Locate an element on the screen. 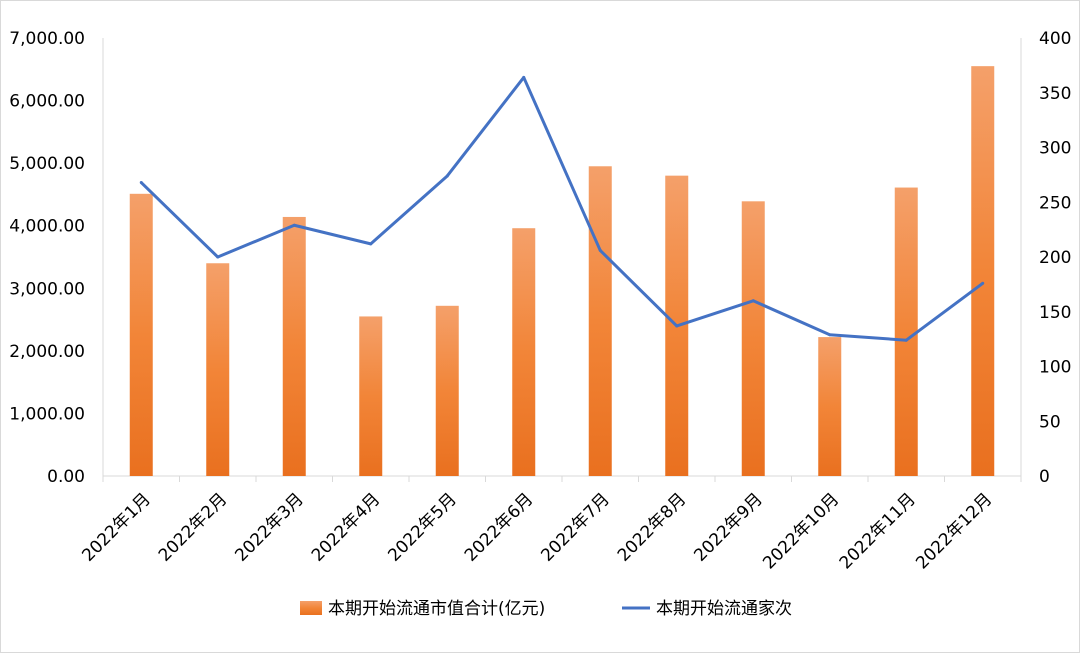 The height and width of the screenshot is (653, 1080). y-left-tick-label: 2,000.00 is located at coordinates (47, 352).